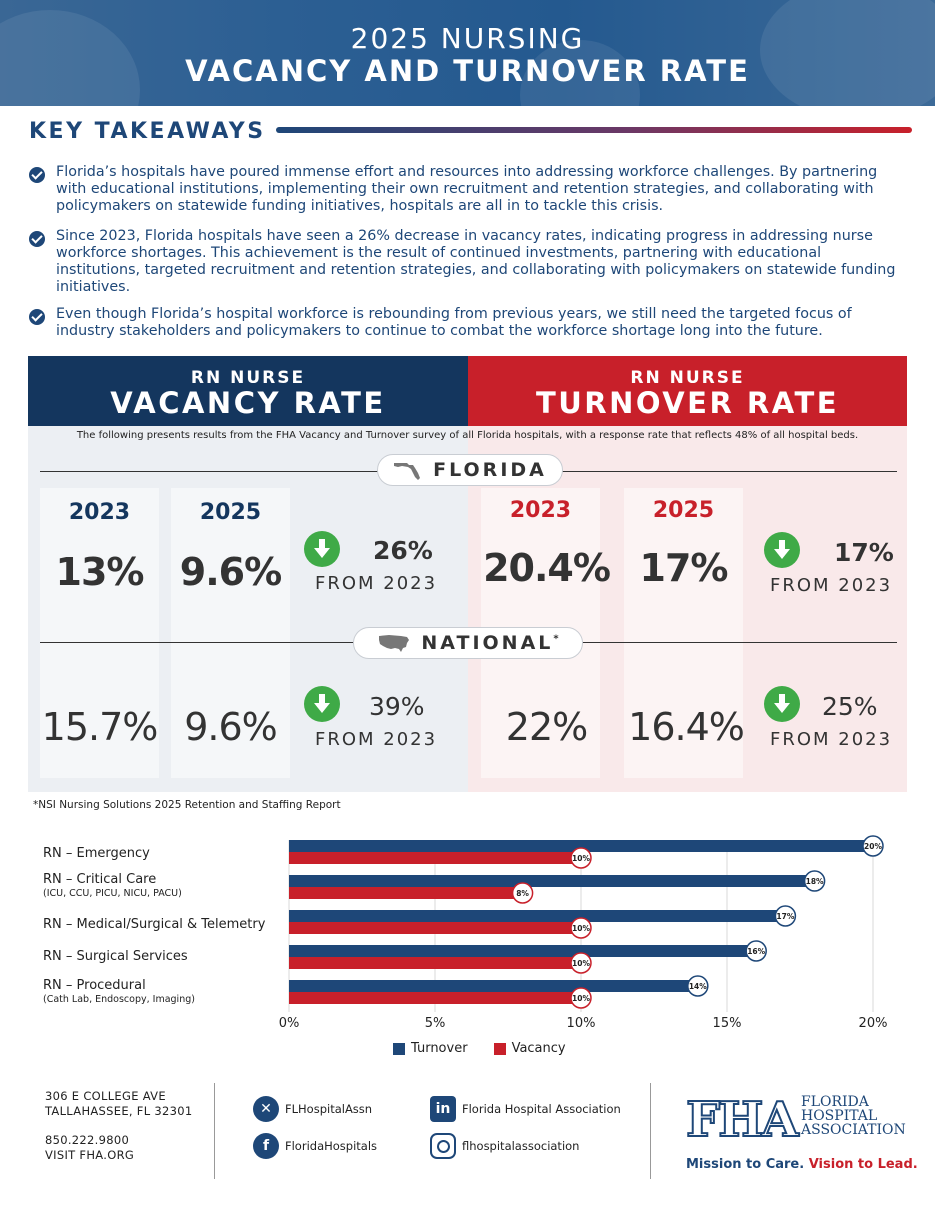 The height and width of the screenshot is (1209, 935). I want to click on linkedin-link: in Florida Hospital Association, so click(525, 1109).